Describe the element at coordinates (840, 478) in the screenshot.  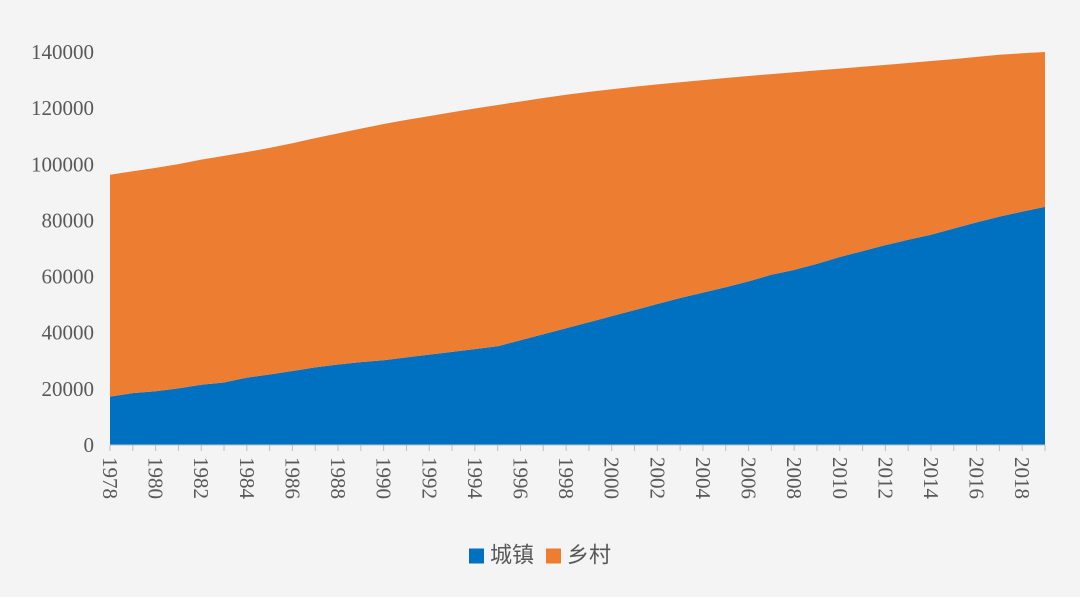
I see `x-tick-label: 2010` at that location.